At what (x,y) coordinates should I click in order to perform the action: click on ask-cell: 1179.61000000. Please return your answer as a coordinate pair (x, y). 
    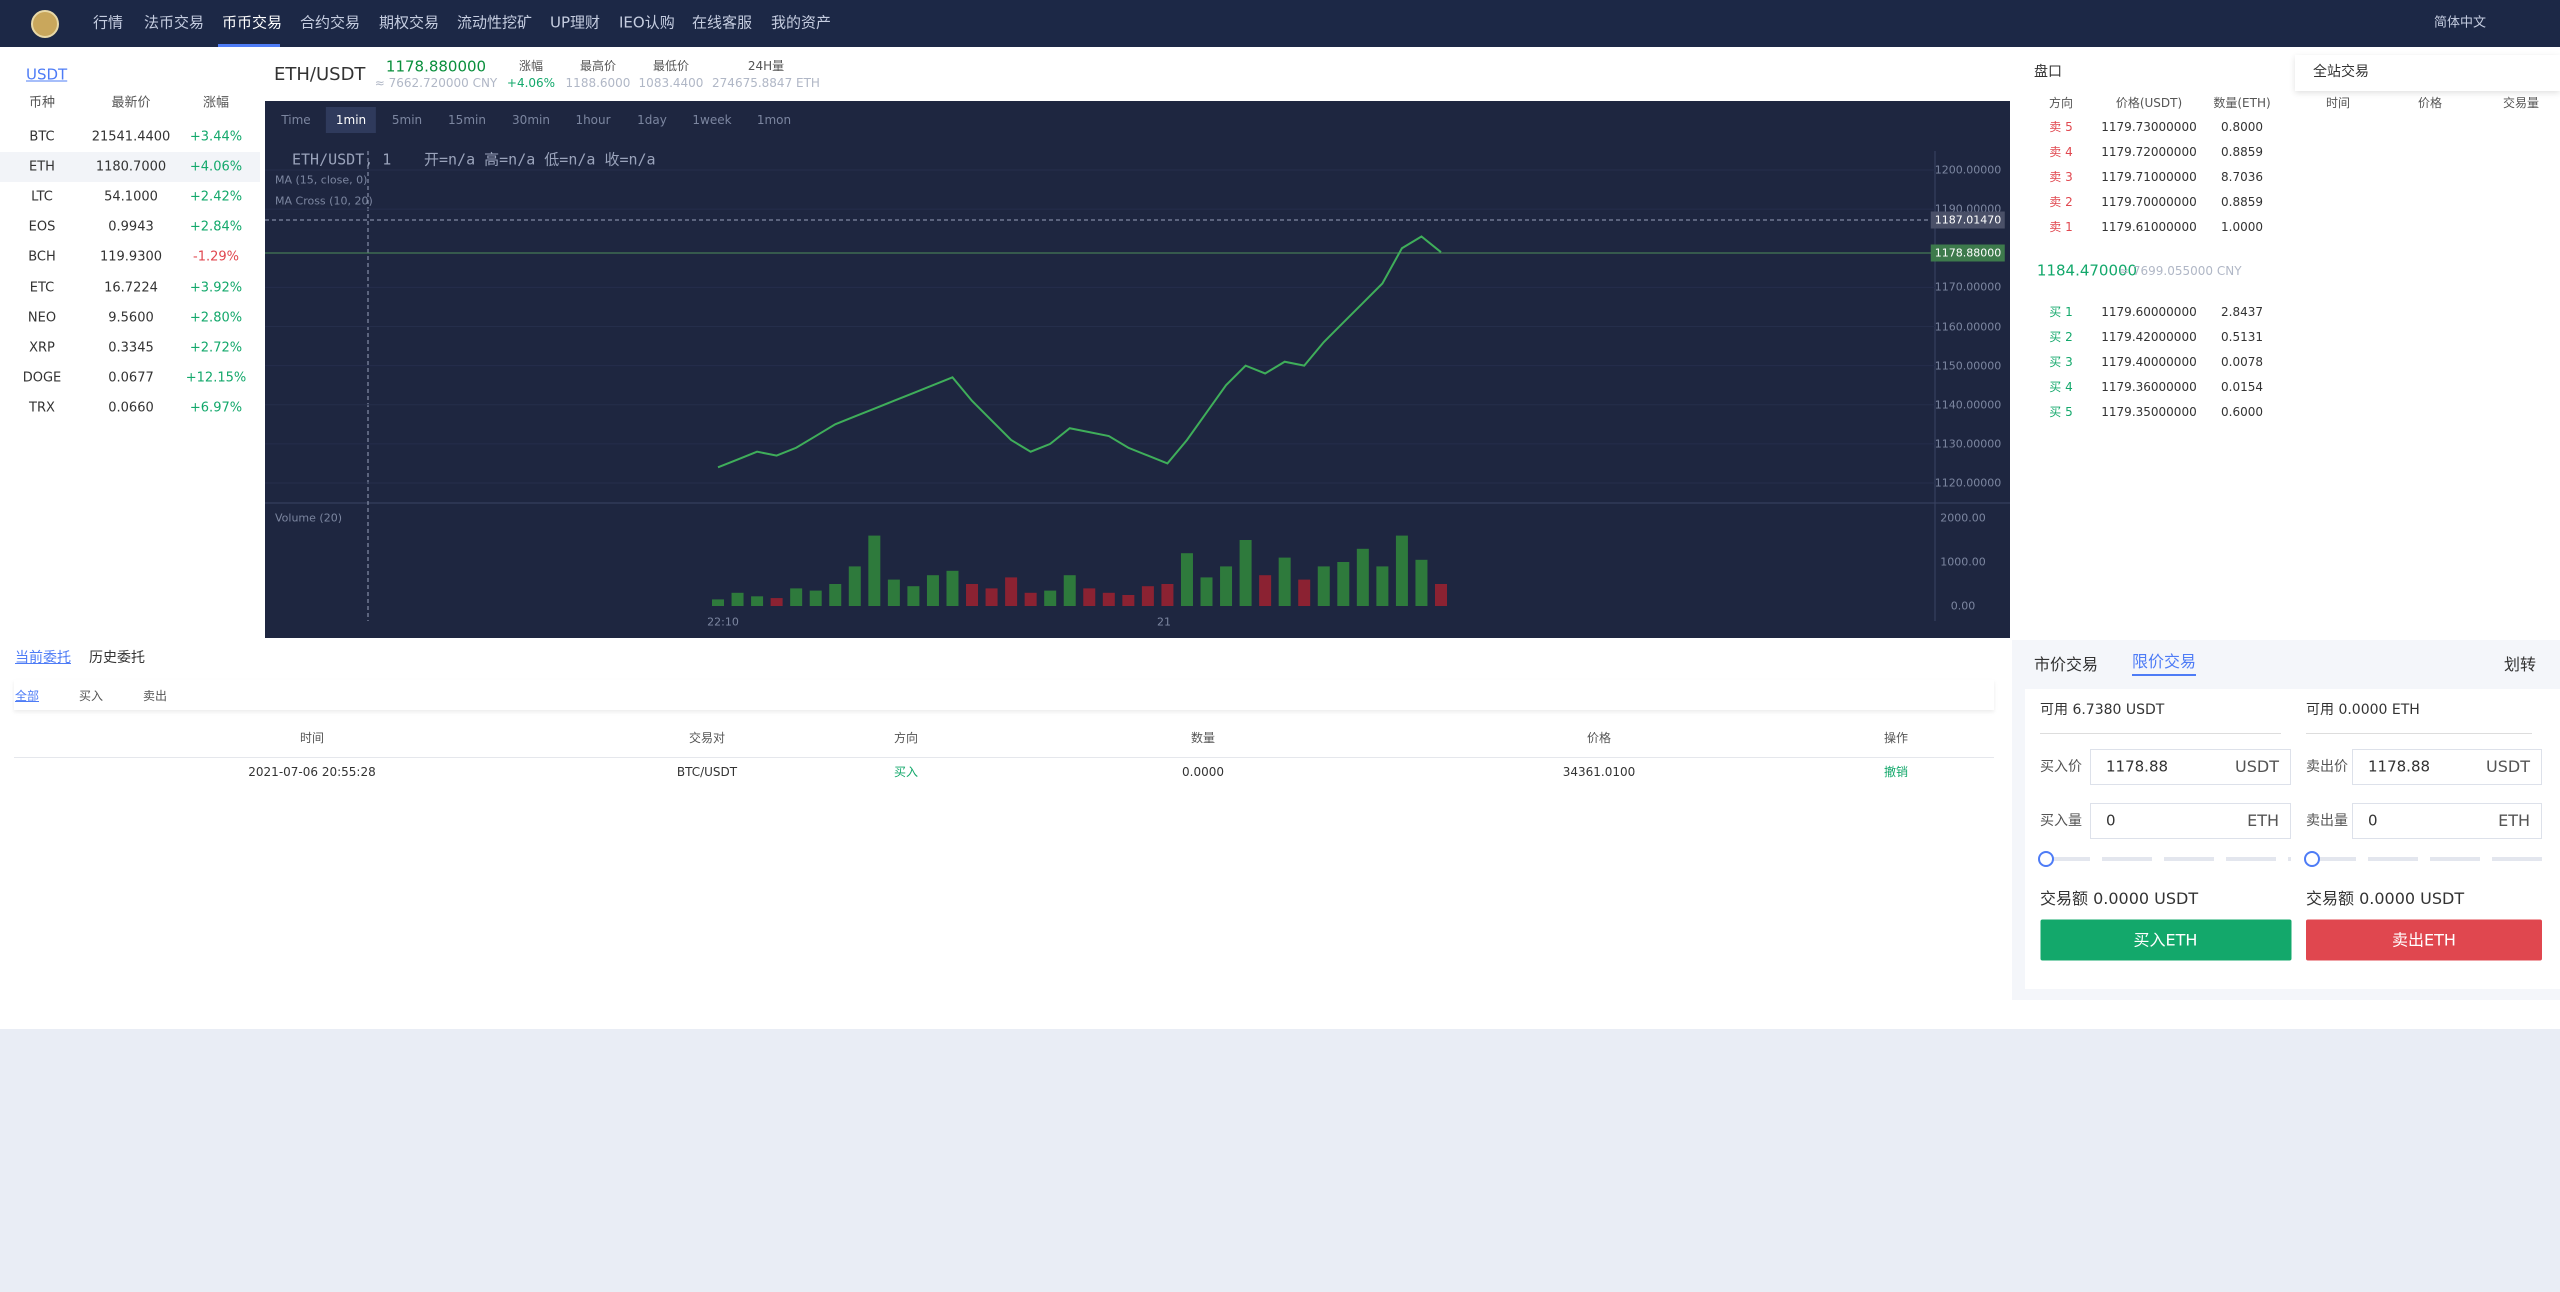
    Looking at the image, I should click on (2149, 227).